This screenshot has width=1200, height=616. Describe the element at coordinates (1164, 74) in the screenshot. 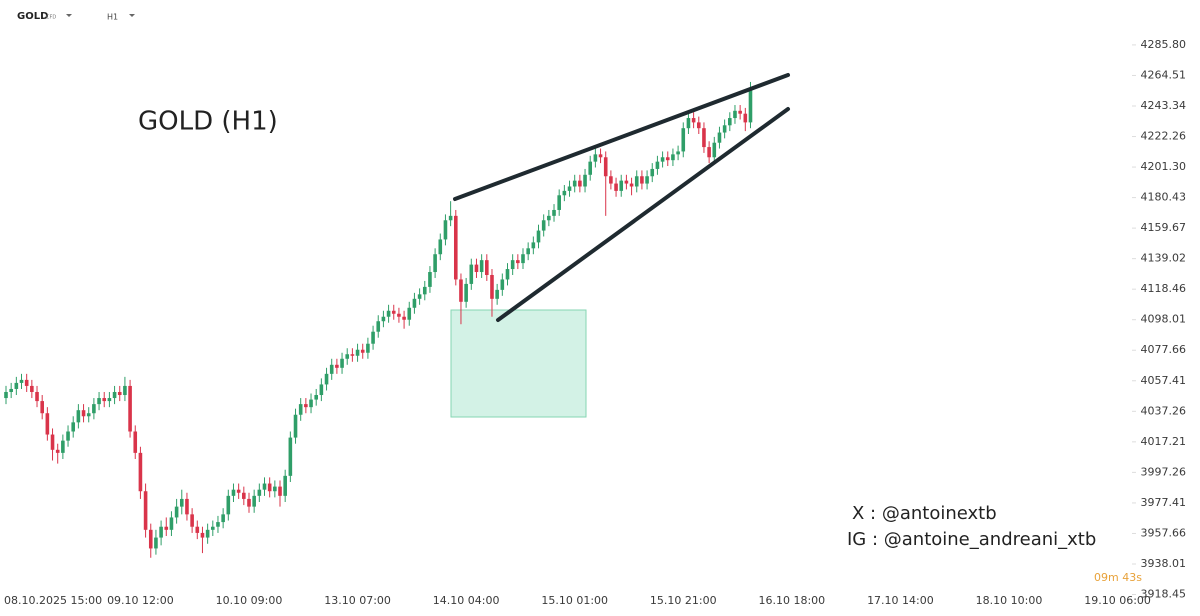

I see `y-tick-label: 4264.51` at that location.